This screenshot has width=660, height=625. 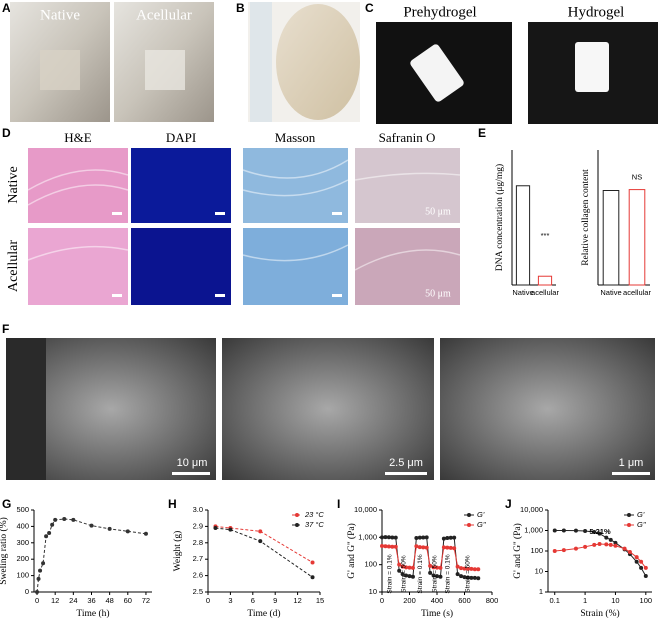 What do you see at coordinates (547, 409) in the screenshot?
I see `sem-image` at bounding box center [547, 409].